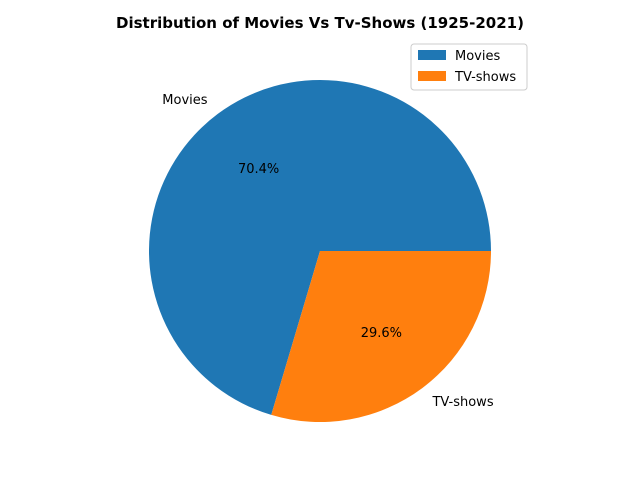  What do you see at coordinates (432, 55) in the screenshot?
I see `legend-swatch-movies` at bounding box center [432, 55].